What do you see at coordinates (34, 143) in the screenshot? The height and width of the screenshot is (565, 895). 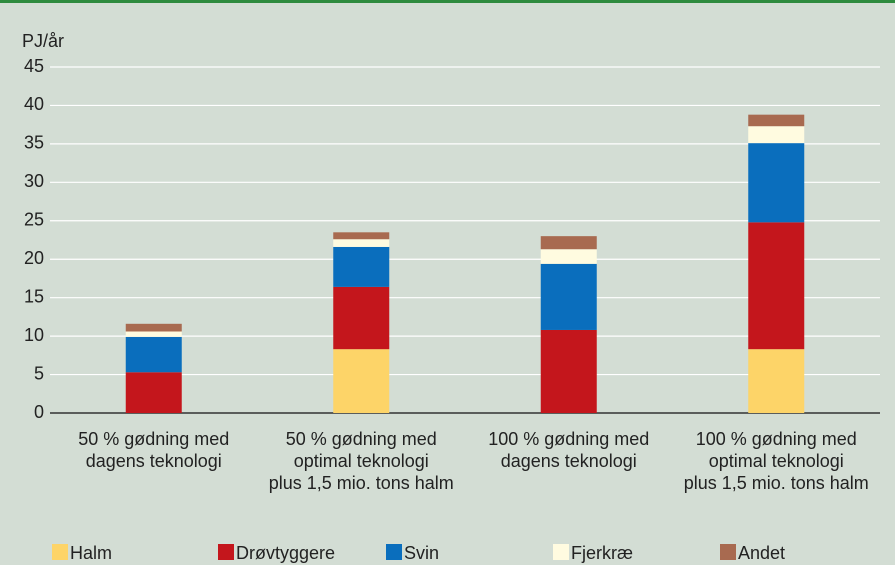 I see `y-tick-label: 35` at bounding box center [34, 143].